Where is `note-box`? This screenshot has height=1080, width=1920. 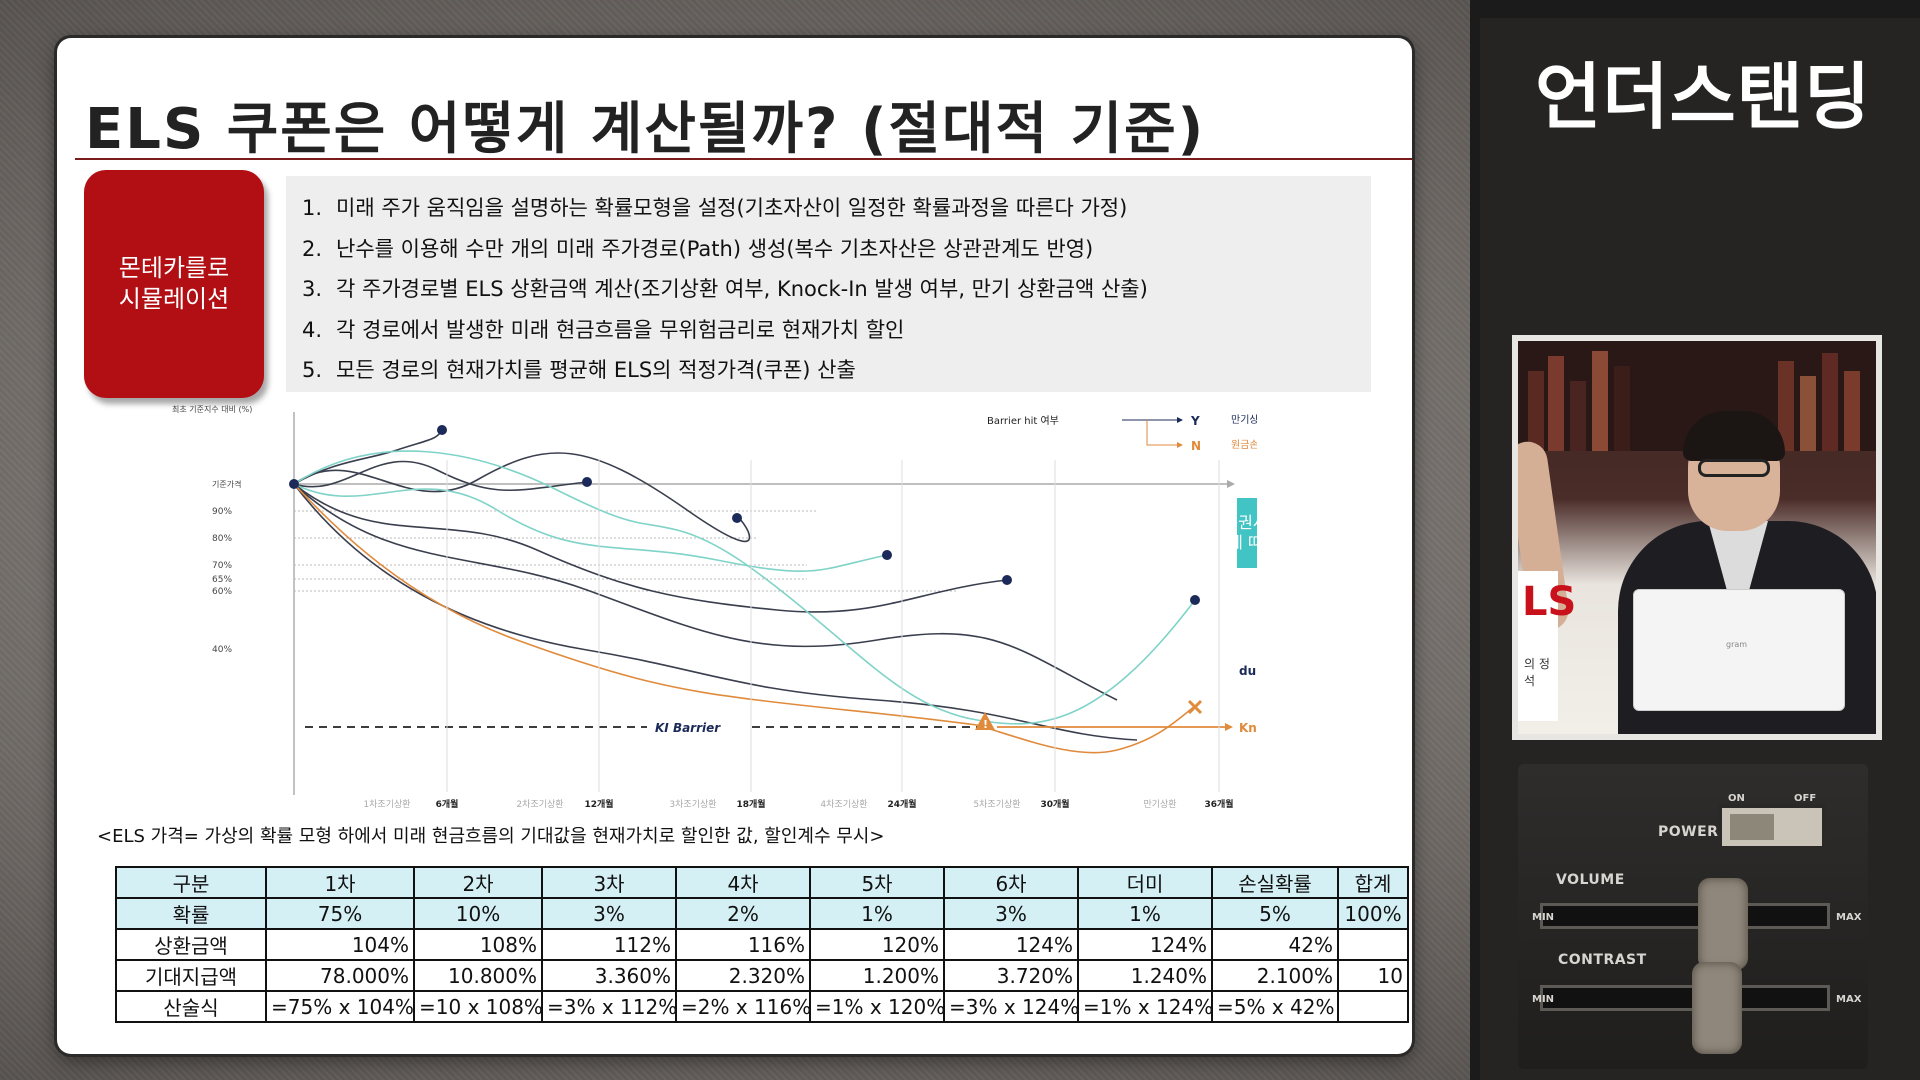
note-box is located at coordinates (1247, 533).